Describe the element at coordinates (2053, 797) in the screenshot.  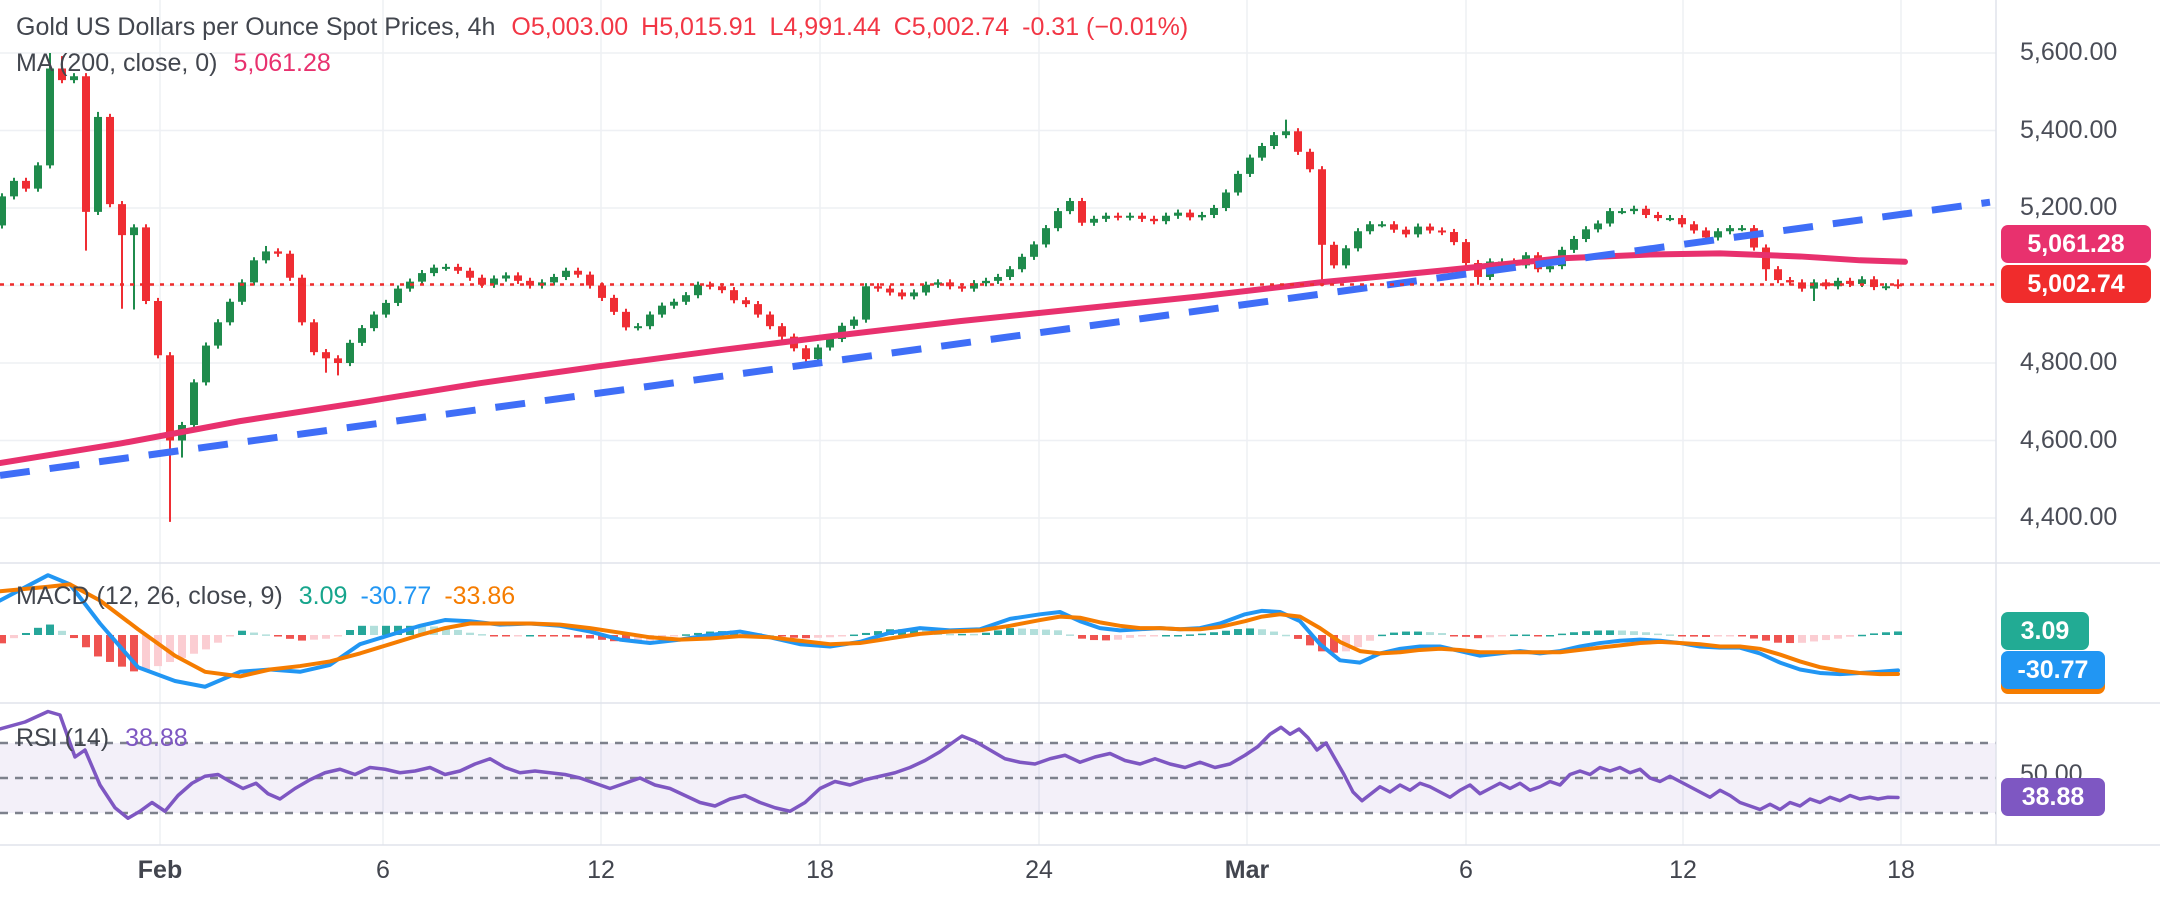
I see `rsi-badge: 38.88` at that location.